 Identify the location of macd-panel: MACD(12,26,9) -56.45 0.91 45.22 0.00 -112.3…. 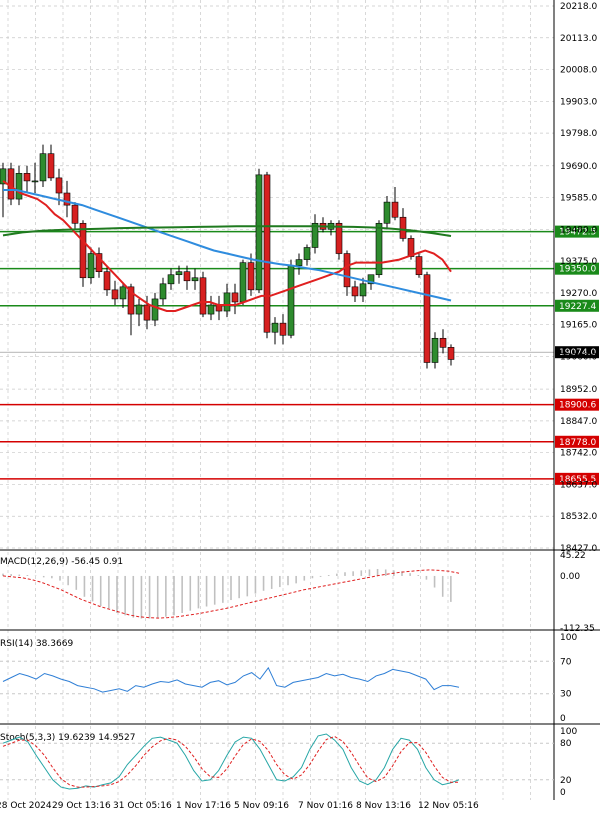
(300, 592).